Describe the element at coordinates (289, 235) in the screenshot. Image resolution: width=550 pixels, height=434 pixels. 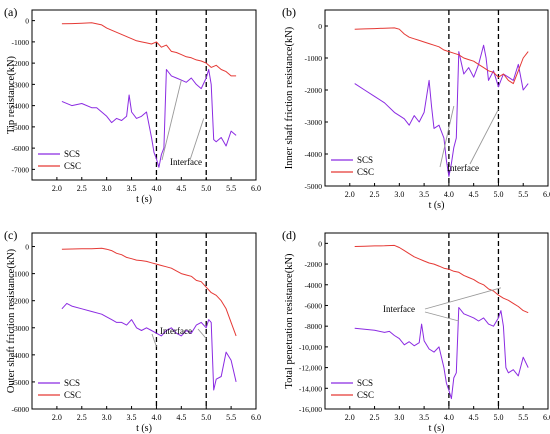
I see `panel-label: (d)` at that location.